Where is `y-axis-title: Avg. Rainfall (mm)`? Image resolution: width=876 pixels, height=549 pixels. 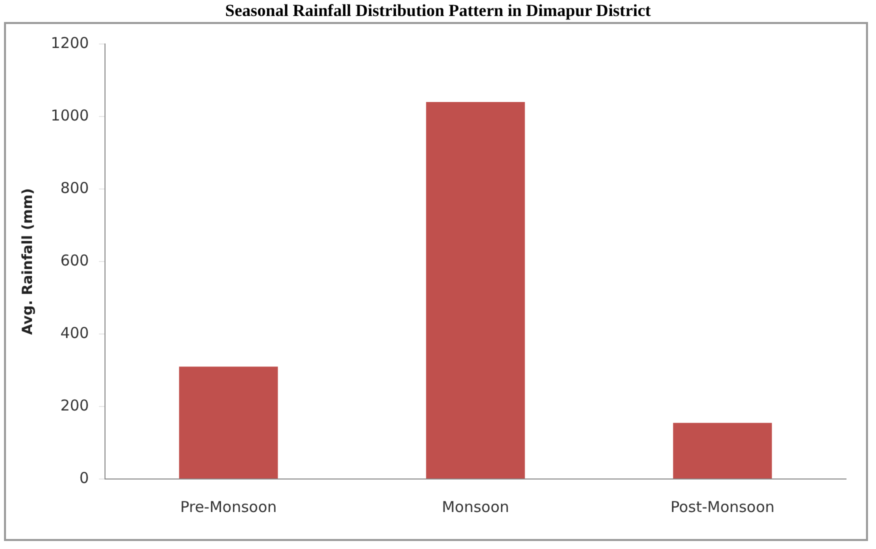 y-axis-title: Avg. Rainfall (mm) is located at coordinates (28, 261).